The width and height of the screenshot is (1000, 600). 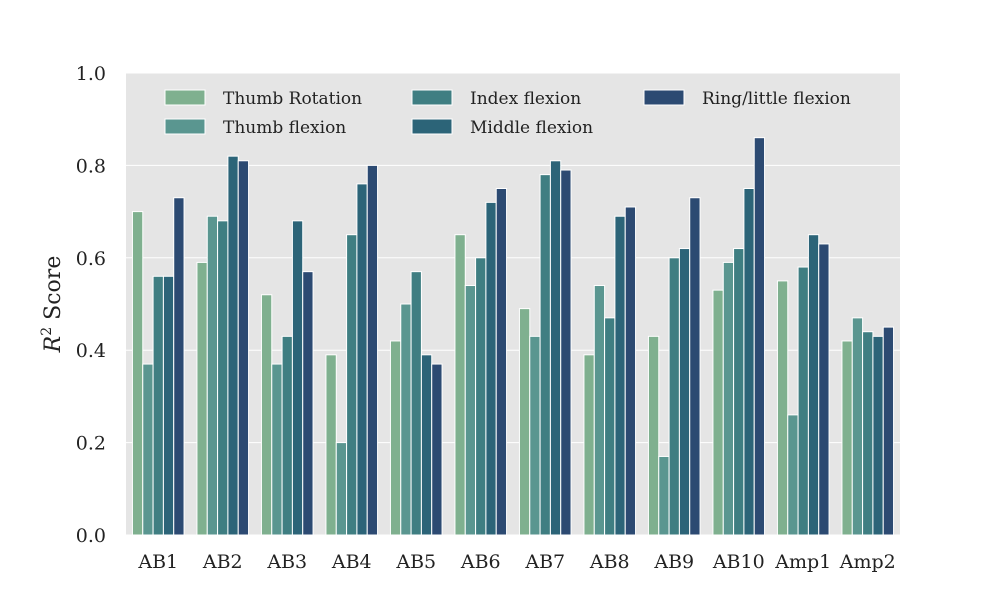 What do you see at coordinates (91, 444) in the screenshot?
I see `y-tick-label: 0.2` at bounding box center [91, 444].